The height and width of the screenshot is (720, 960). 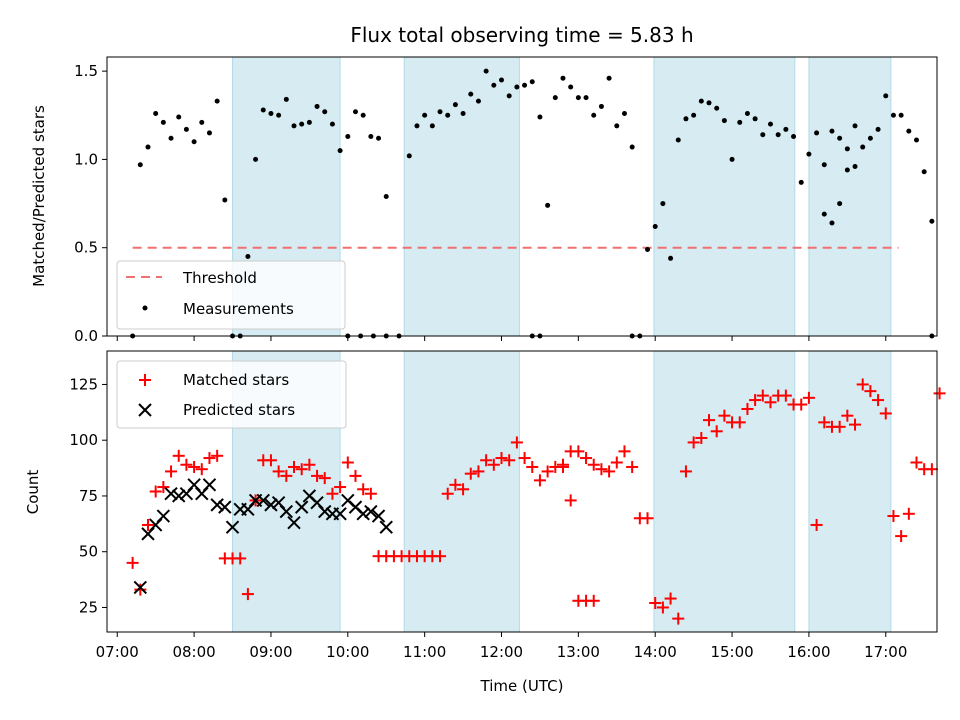 I want to click on x-tick-label: 17:00, so click(x=885, y=652).